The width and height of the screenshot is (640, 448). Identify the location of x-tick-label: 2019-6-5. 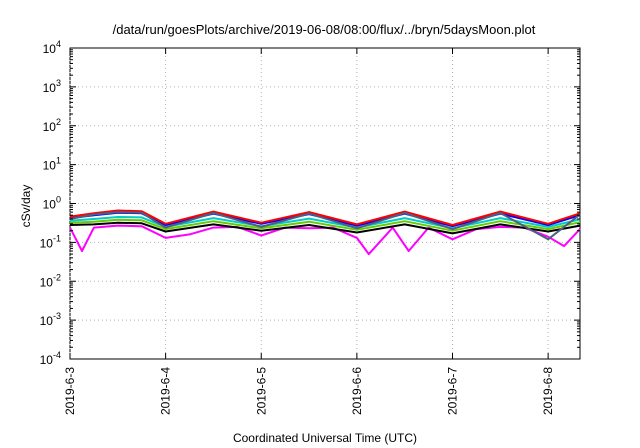
(261, 391).